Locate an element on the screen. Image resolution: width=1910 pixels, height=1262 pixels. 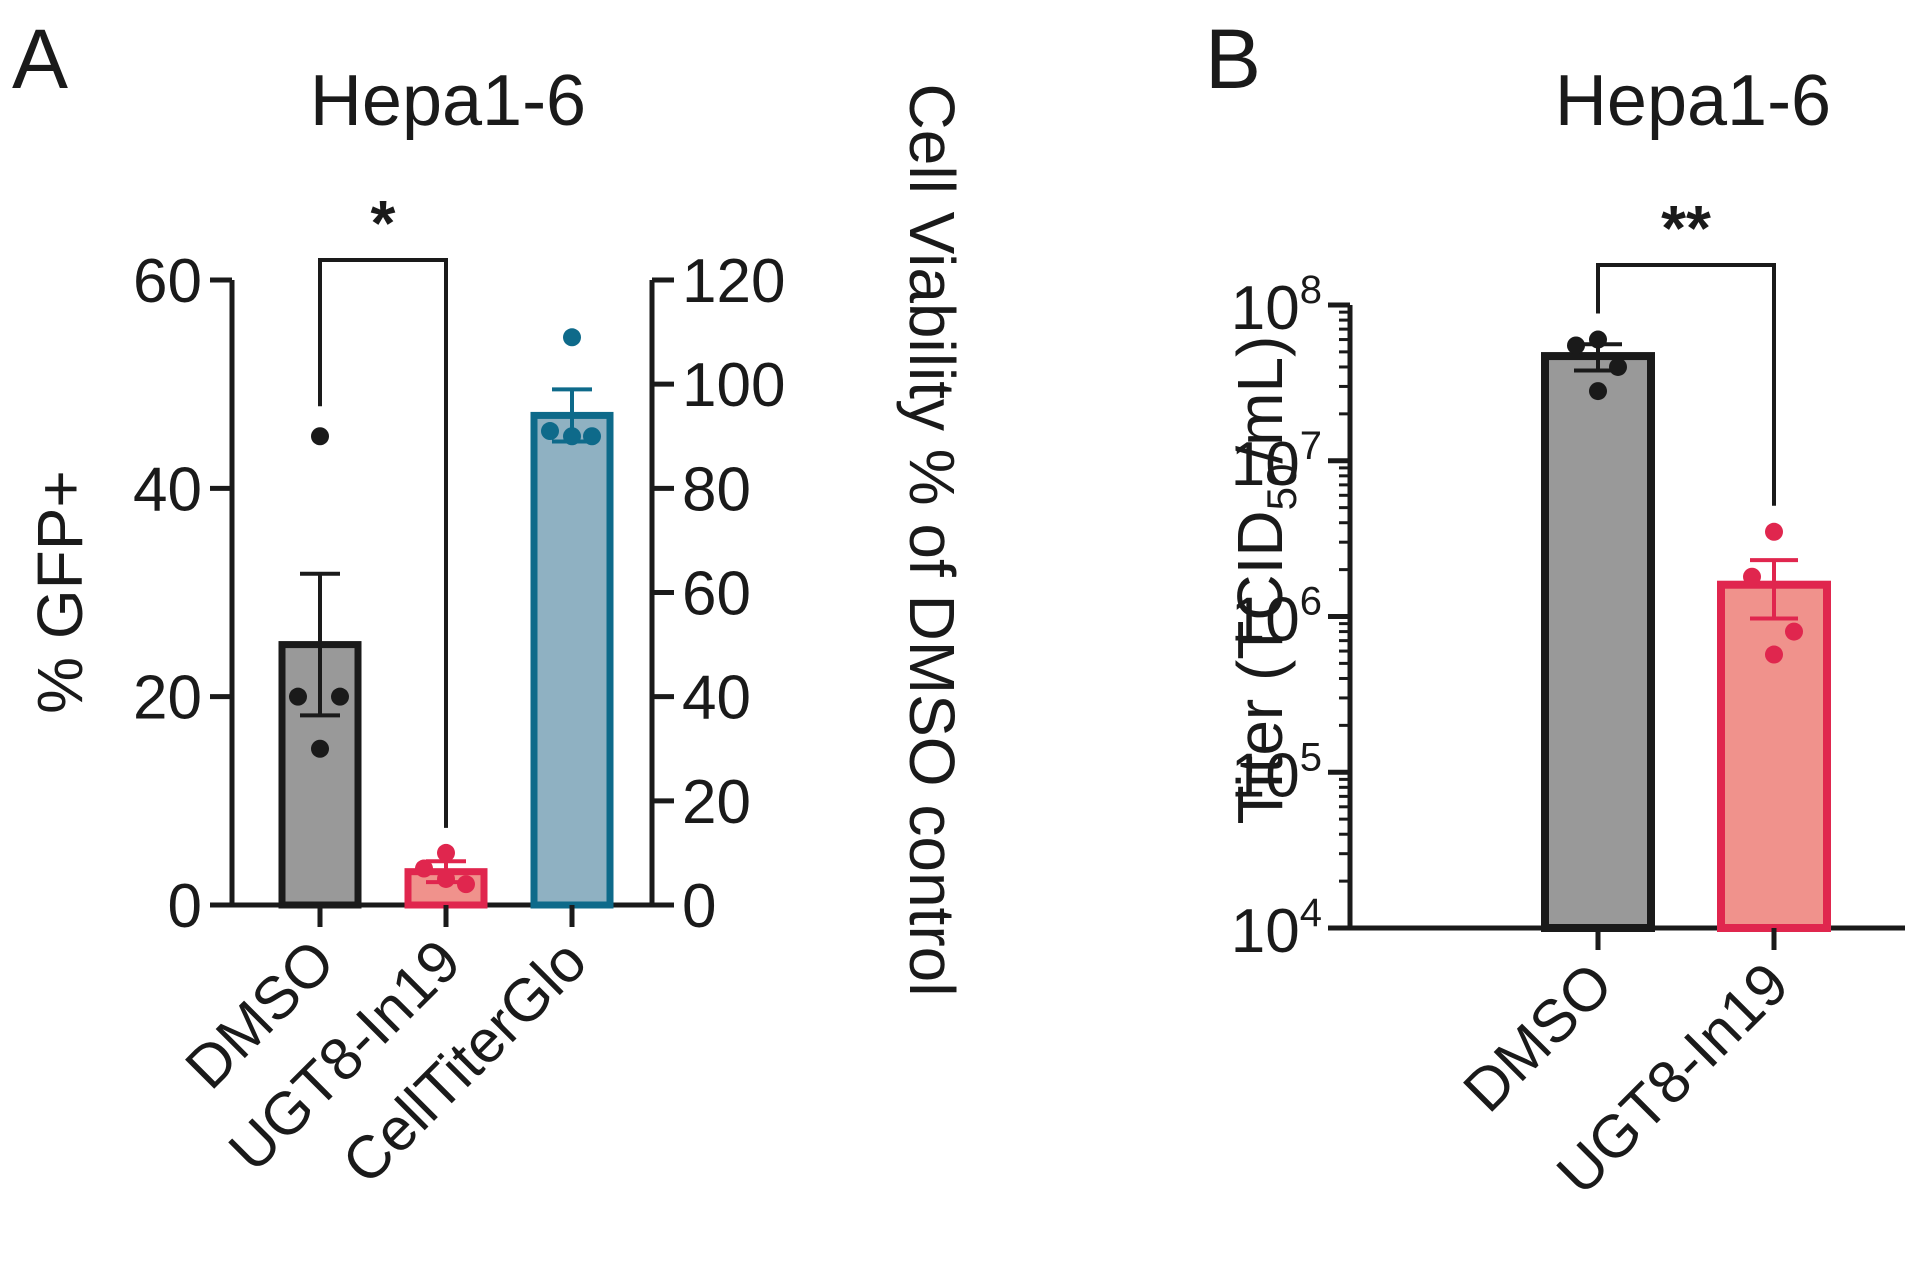
panel-b-y-tick-exponent: 5 is located at coordinates (1311, 757).